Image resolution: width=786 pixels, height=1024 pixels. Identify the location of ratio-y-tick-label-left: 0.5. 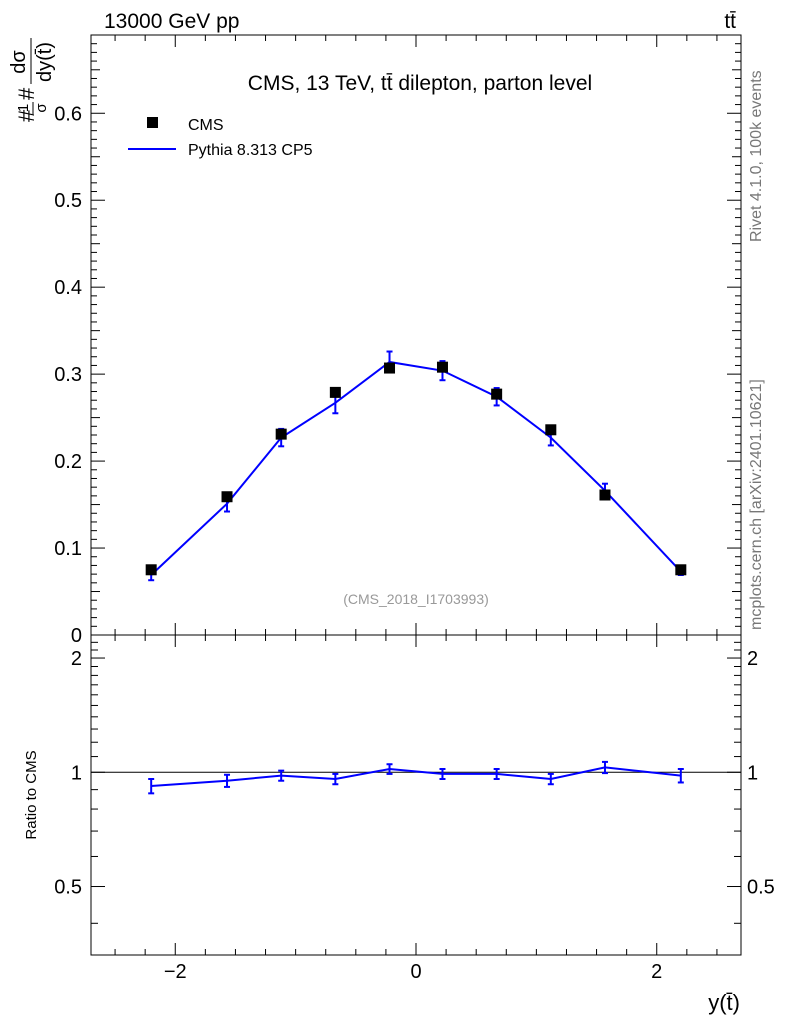
(68, 888).